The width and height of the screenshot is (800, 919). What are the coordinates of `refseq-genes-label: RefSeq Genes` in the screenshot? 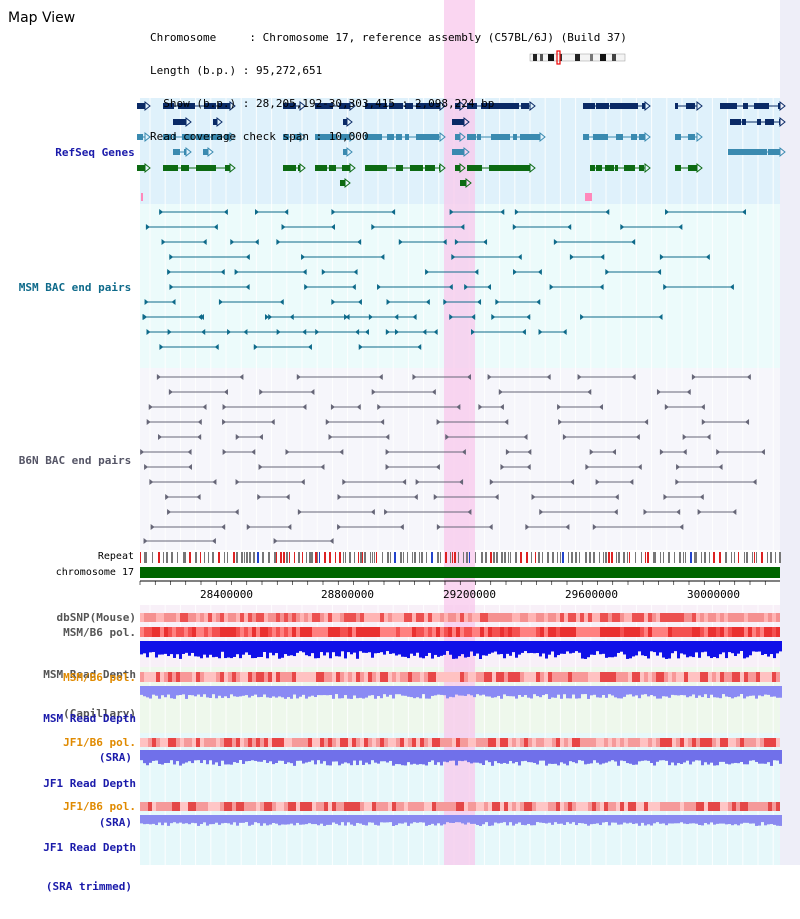 It's located at (95, 152).